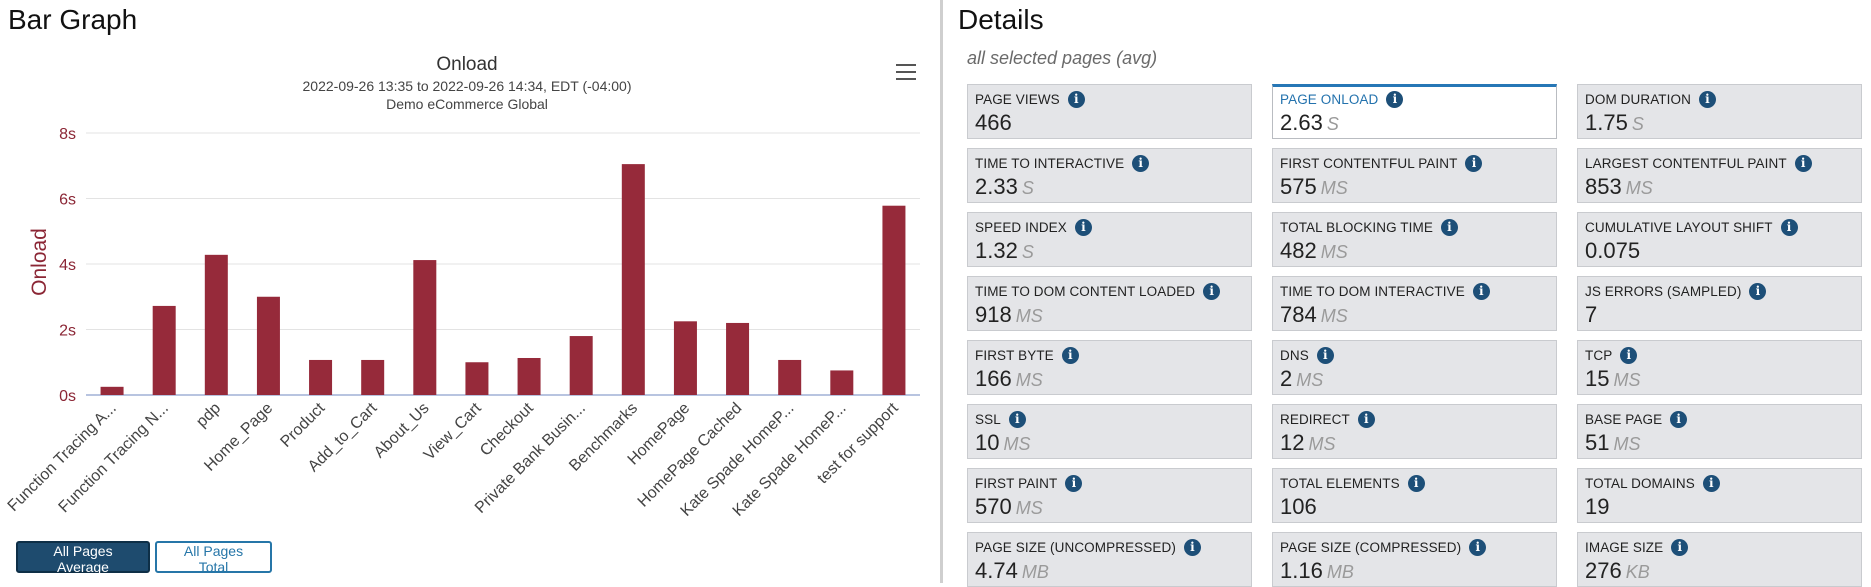  What do you see at coordinates (1606, 122) in the screenshot?
I see `metric-value: 1.75` at bounding box center [1606, 122].